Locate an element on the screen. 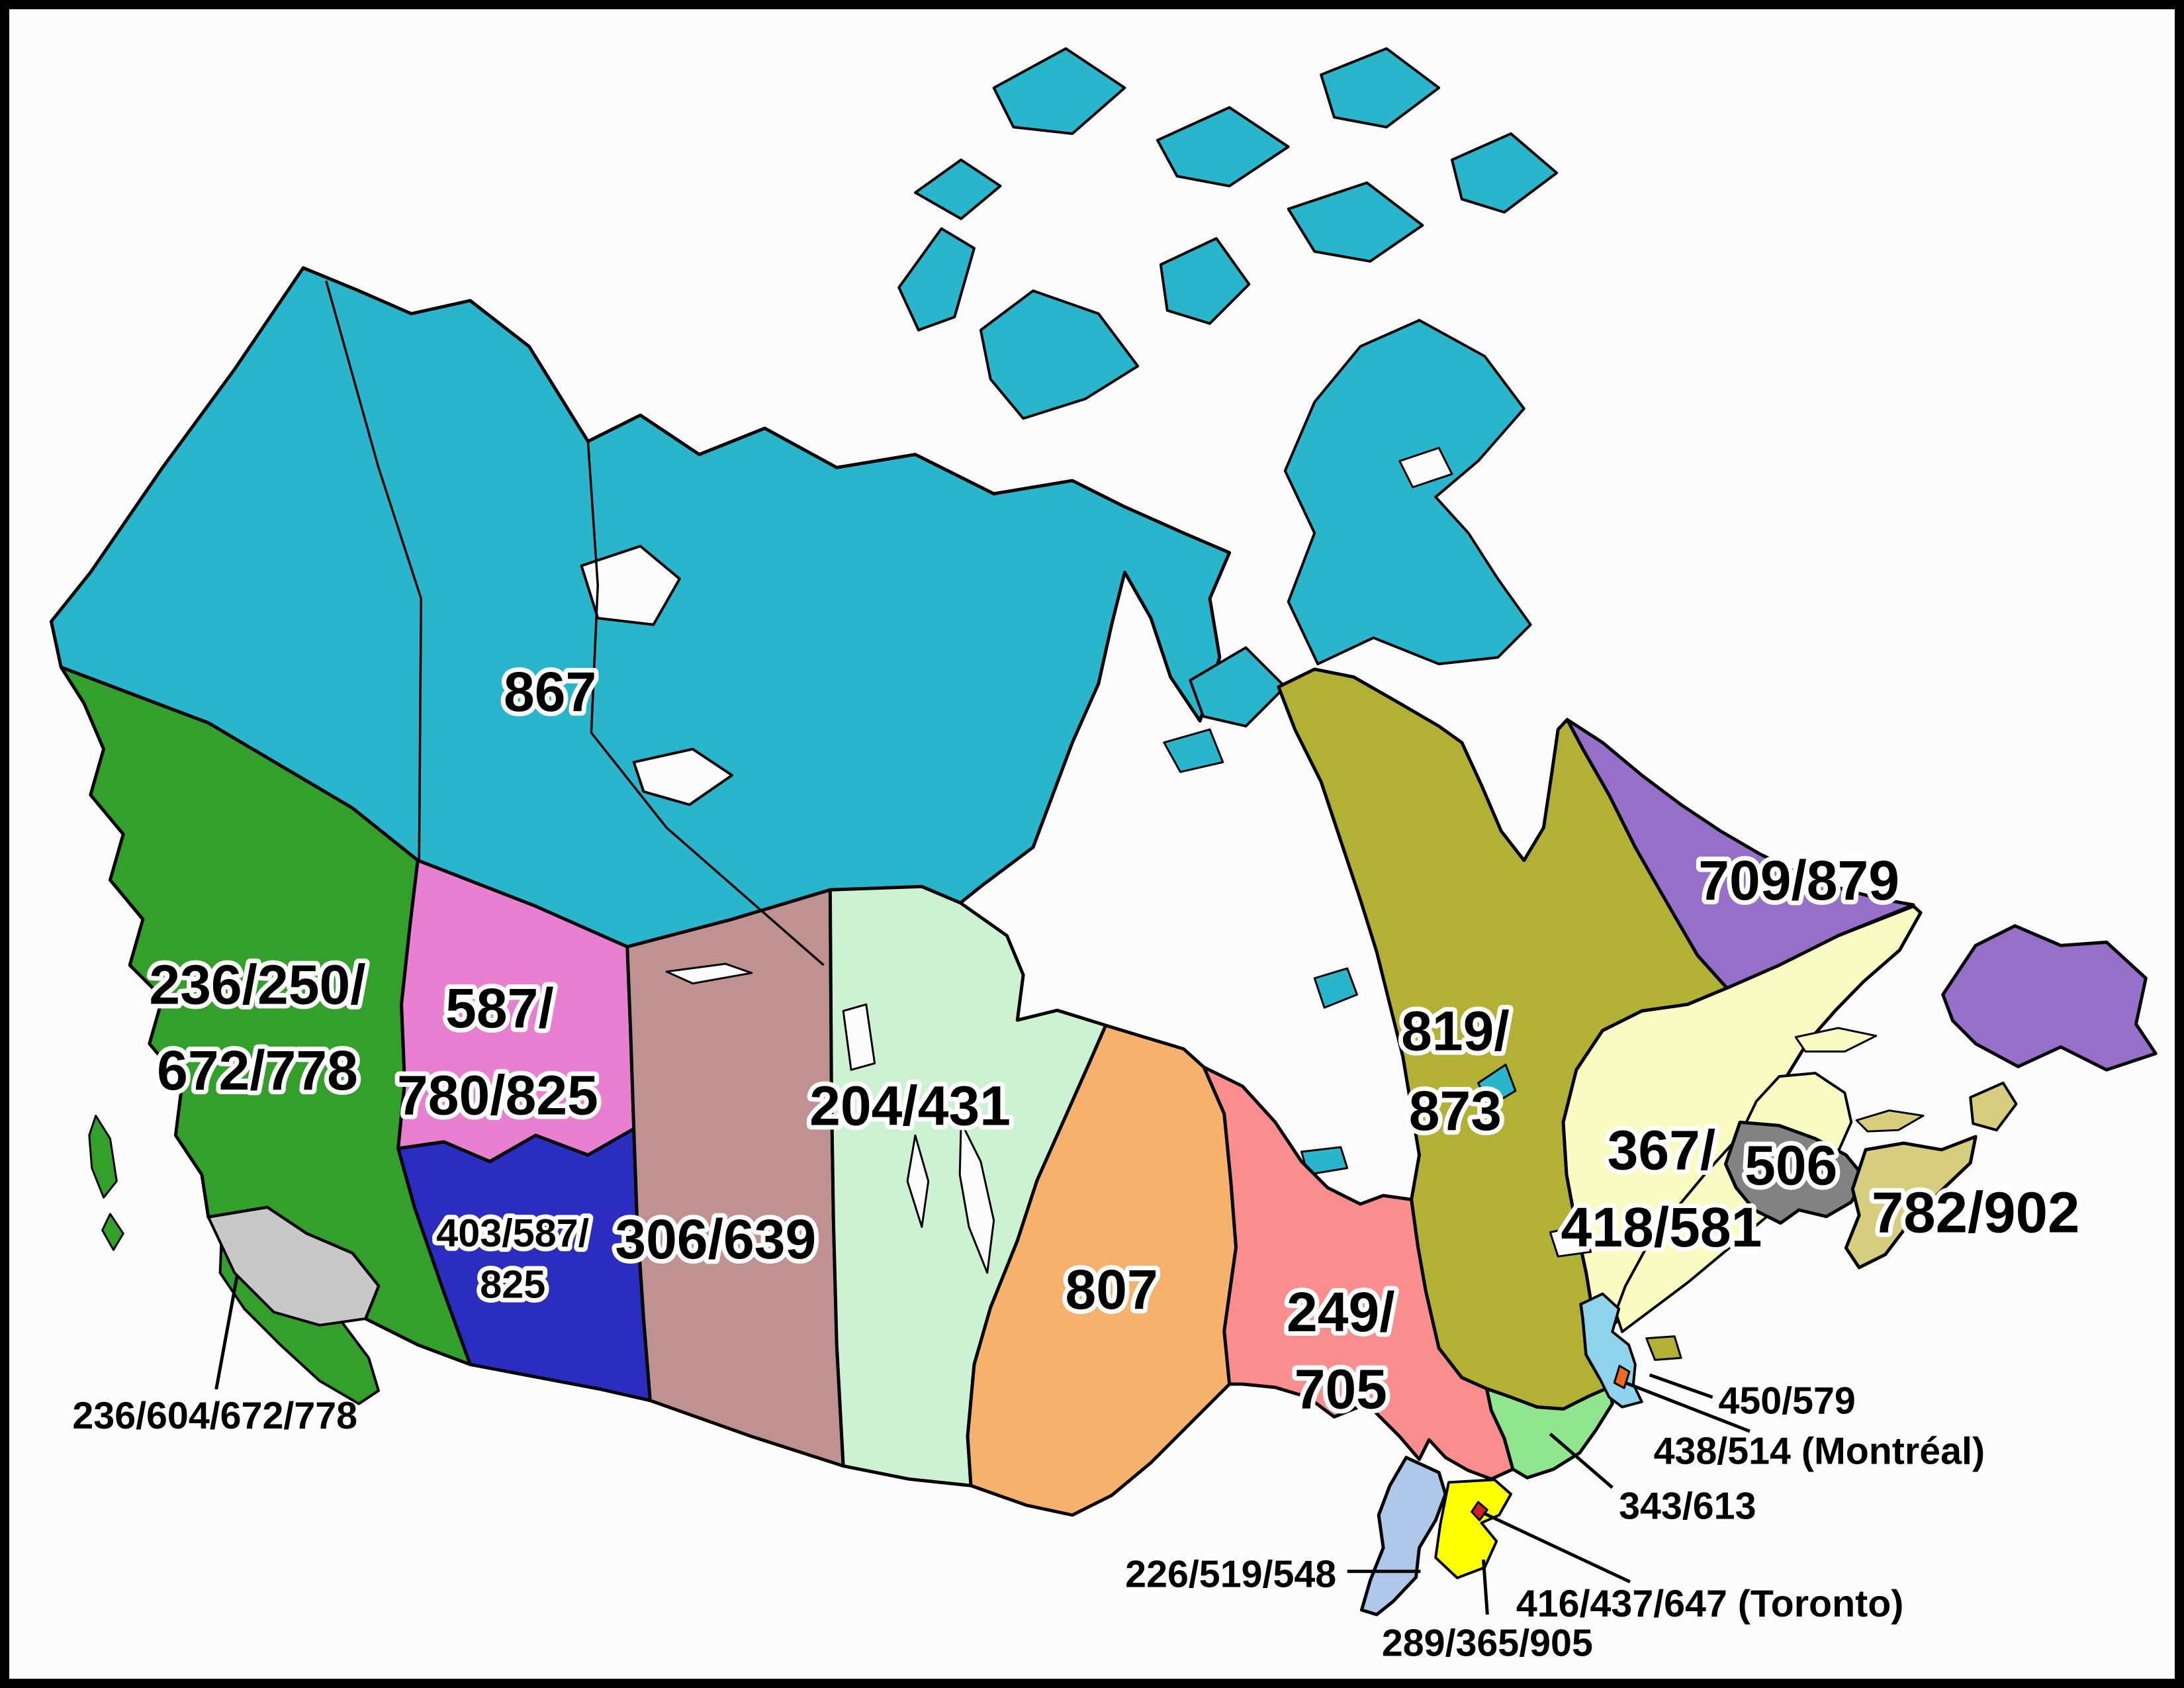  lake-nettilling is located at coordinates (1425, 468).